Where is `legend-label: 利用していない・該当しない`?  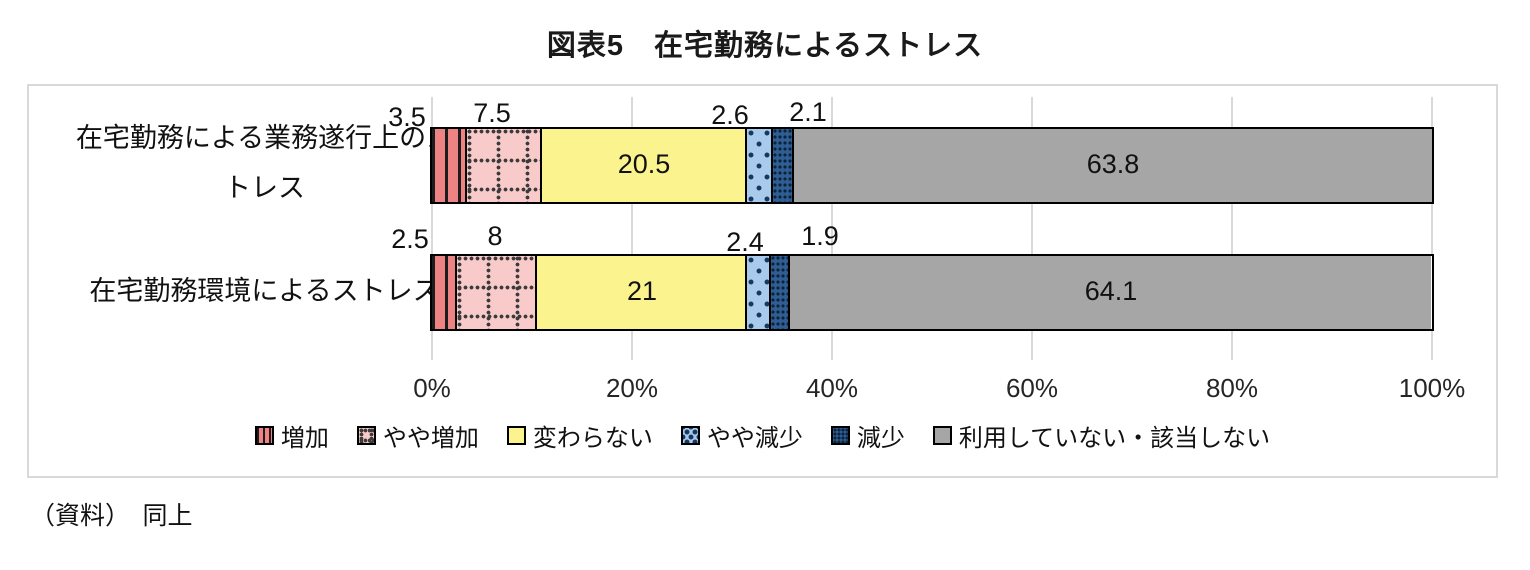
legend-label: 利用していない・該当しない is located at coordinates (1114, 438).